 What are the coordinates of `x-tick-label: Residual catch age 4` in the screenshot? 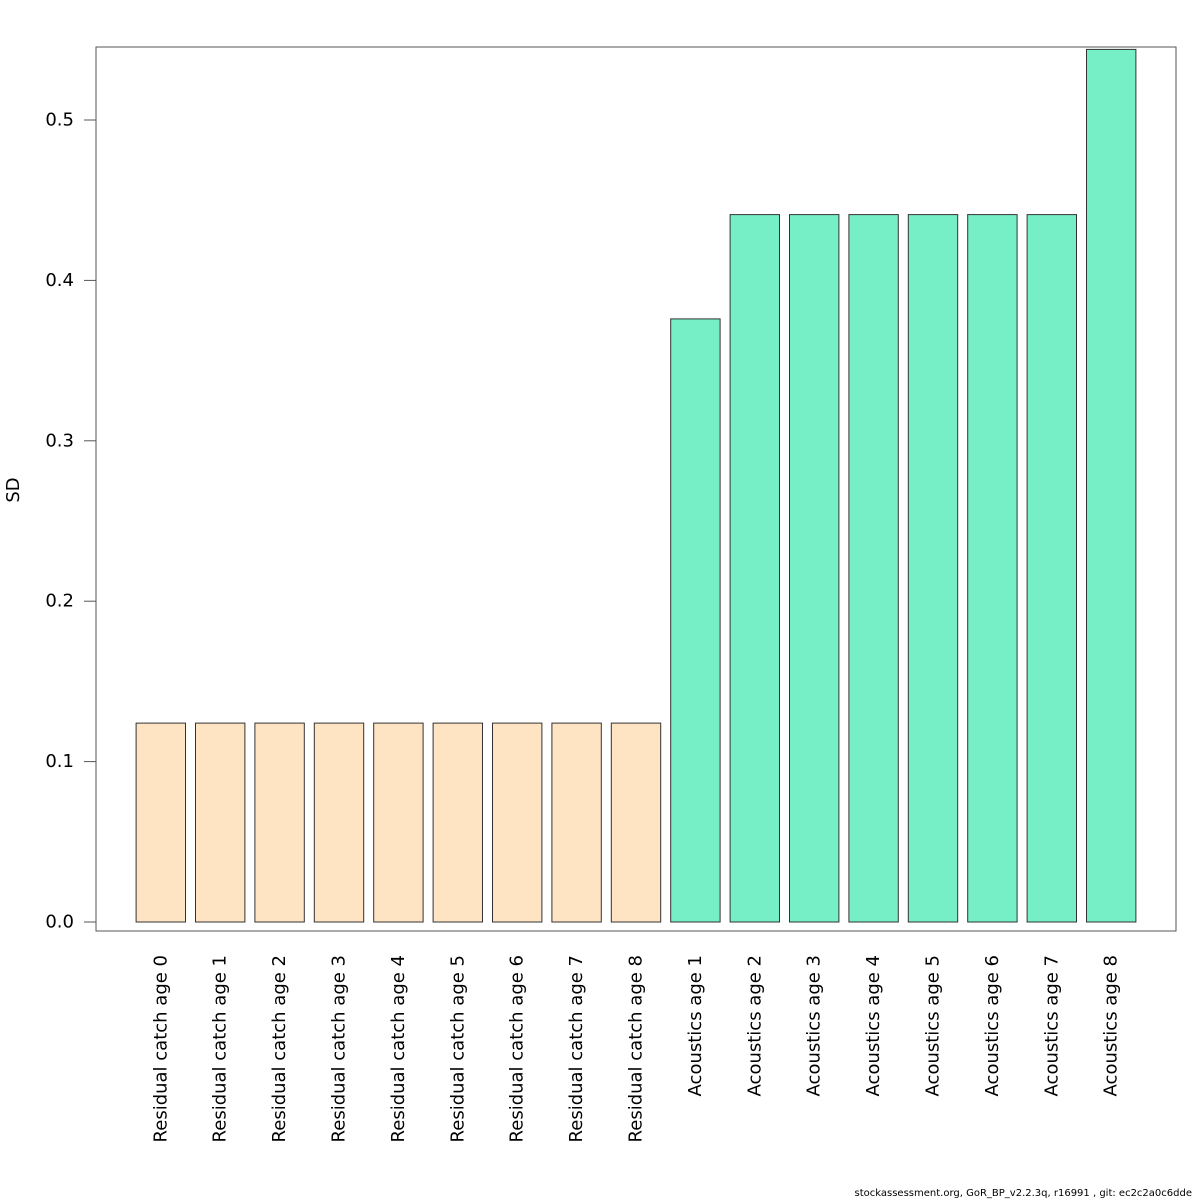 It's located at (398, 1048).